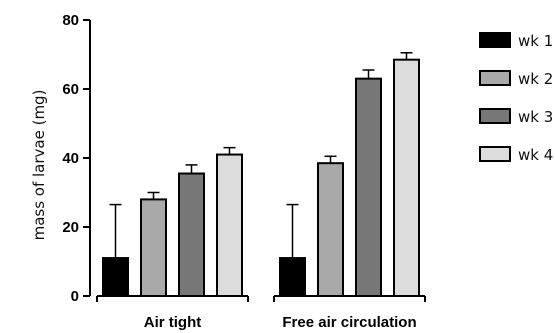 The height and width of the screenshot is (333, 555). I want to click on y-tick-label: 0, so click(75, 296).